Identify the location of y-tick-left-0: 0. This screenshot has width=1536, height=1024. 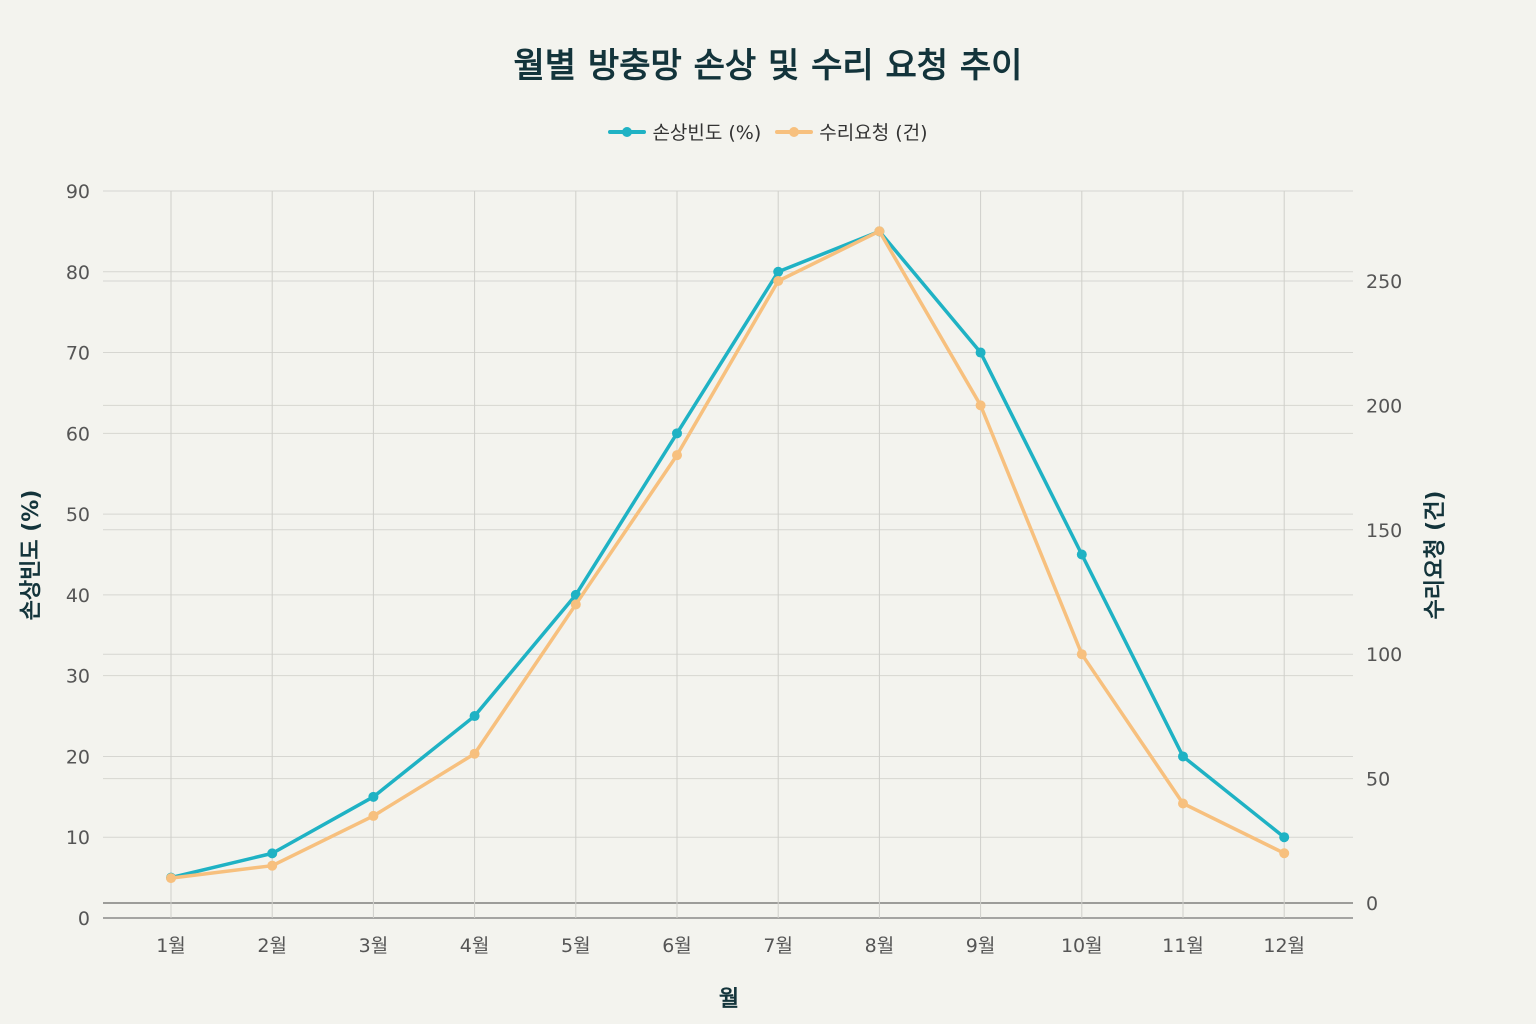
(84, 919).